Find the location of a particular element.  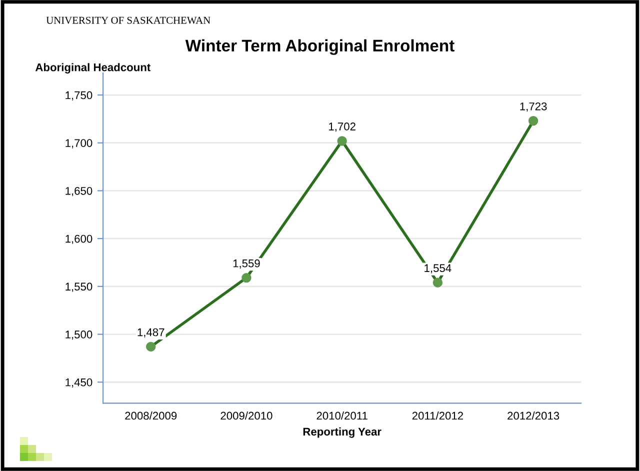

x-axis-title: Reporting Year is located at coordinates (342, 432).